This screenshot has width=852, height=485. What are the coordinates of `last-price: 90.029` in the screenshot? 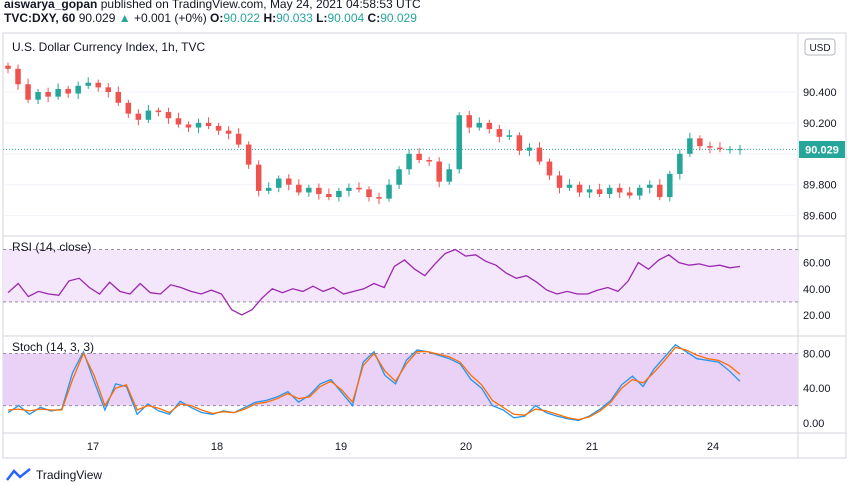 It's located at (97, 18).